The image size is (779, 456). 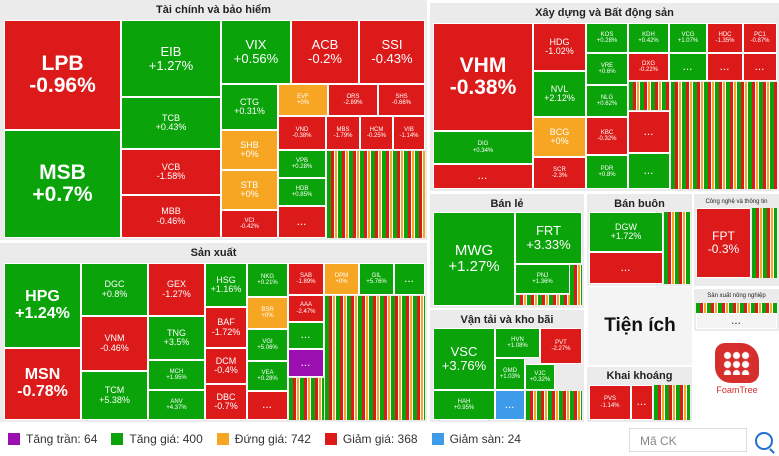 I want to click on tile-hpg: HPG +1.24%, so click(x=42, y=305).